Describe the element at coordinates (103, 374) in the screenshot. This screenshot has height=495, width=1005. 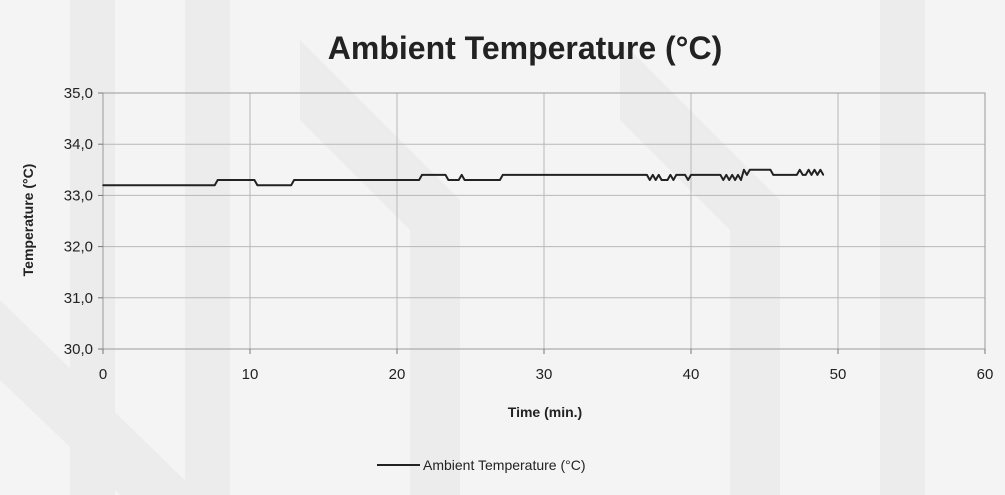
I see `x-tick-label: 0` at that location.